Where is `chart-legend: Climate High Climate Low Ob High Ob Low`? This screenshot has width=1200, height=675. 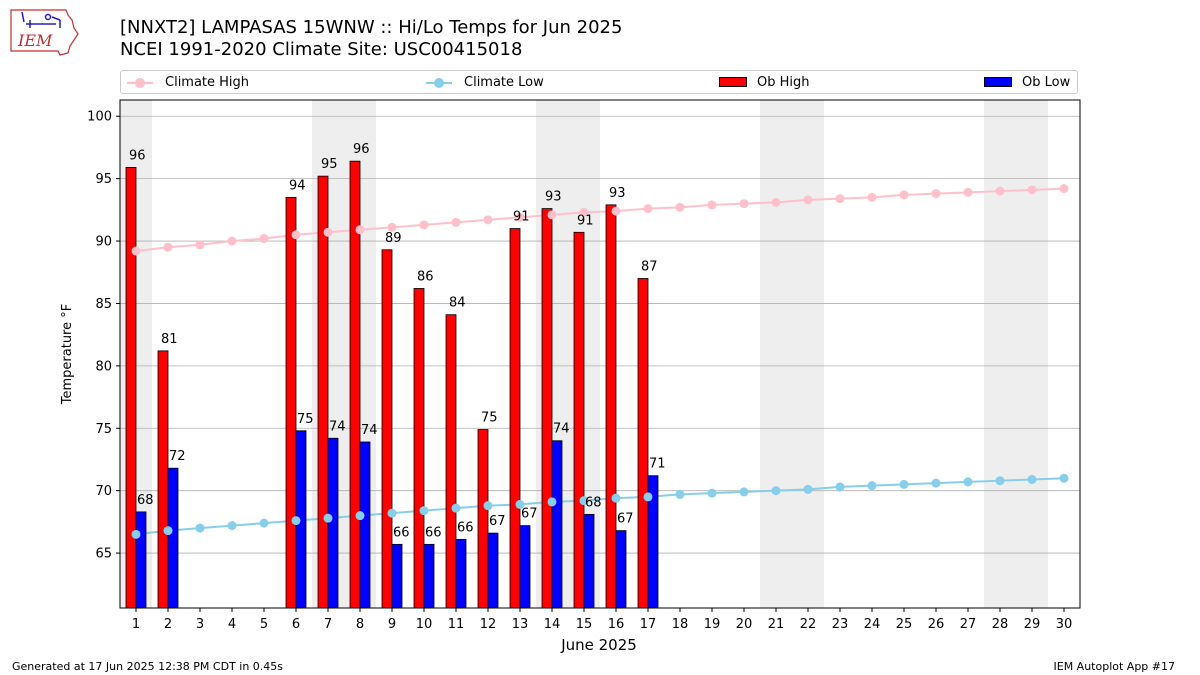 chart-legend: Climate High Climate Low Ob High Ob Low is located at coordinates (599, 82).